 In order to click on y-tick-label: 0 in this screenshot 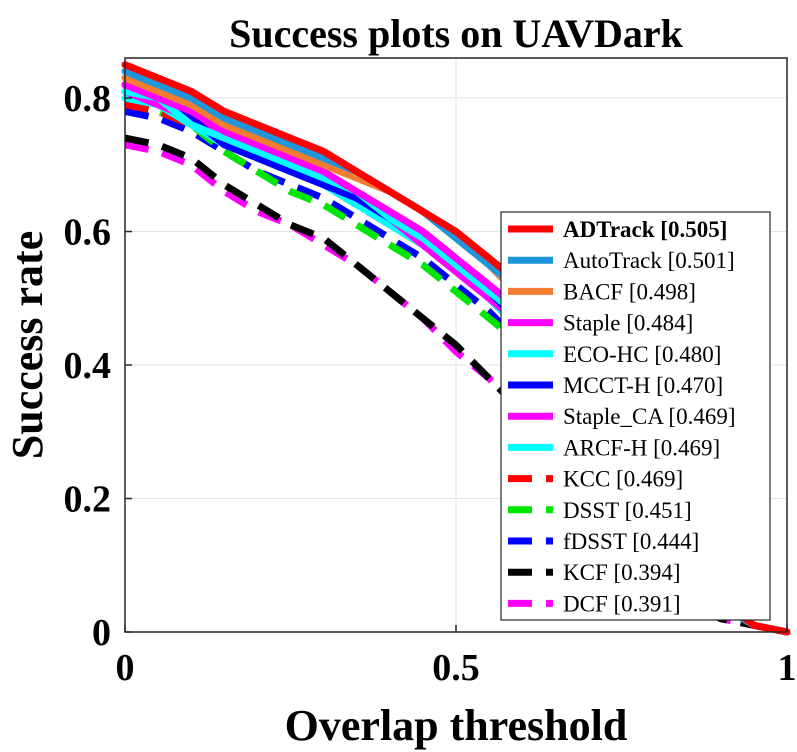, I will do `click(101, 633)`.